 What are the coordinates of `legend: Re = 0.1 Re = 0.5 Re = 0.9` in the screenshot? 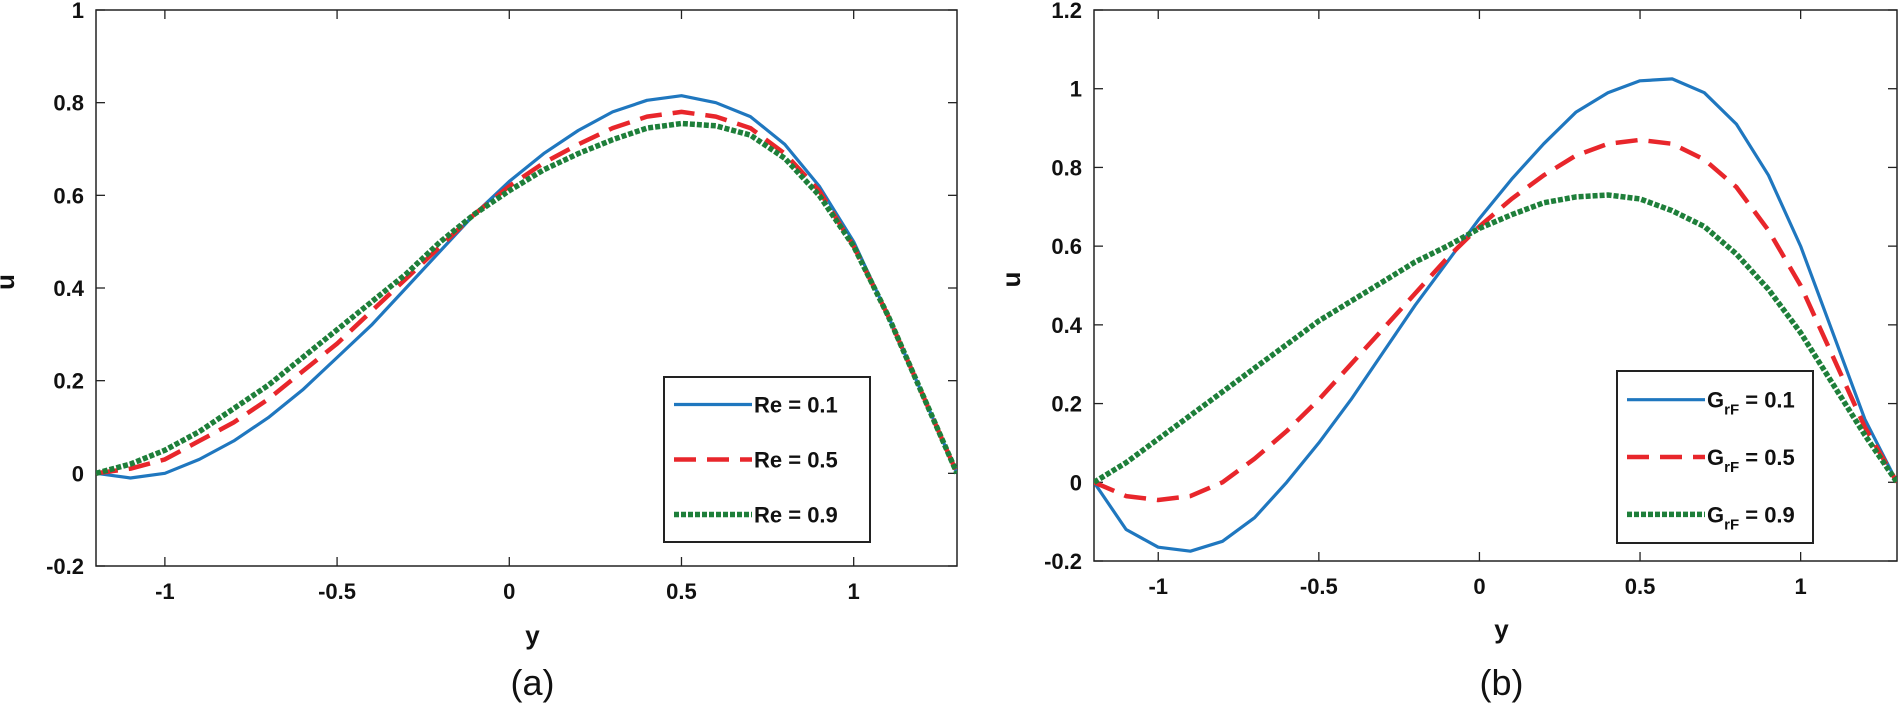 It's located at (767, 459).